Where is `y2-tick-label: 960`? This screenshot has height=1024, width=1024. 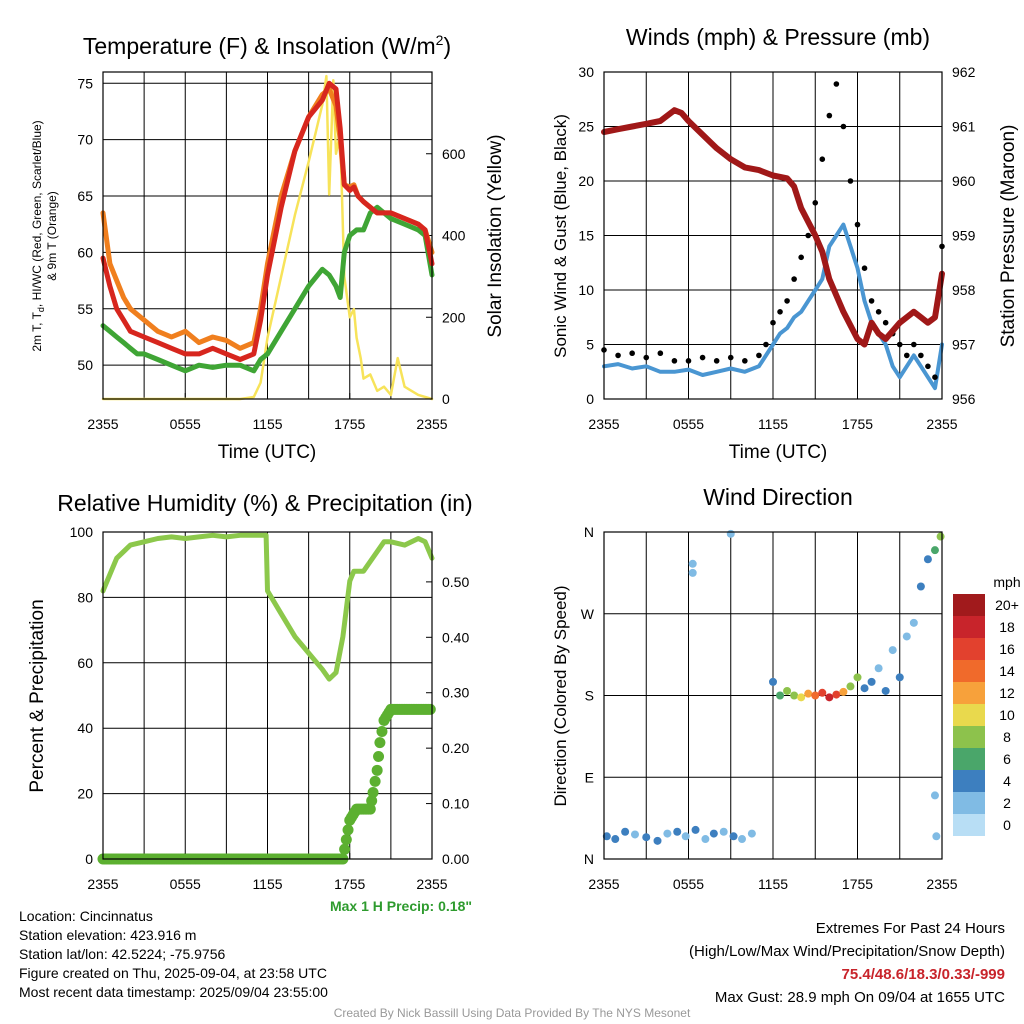 y2-tick-label: 960 is located at coordinates (964, 181).